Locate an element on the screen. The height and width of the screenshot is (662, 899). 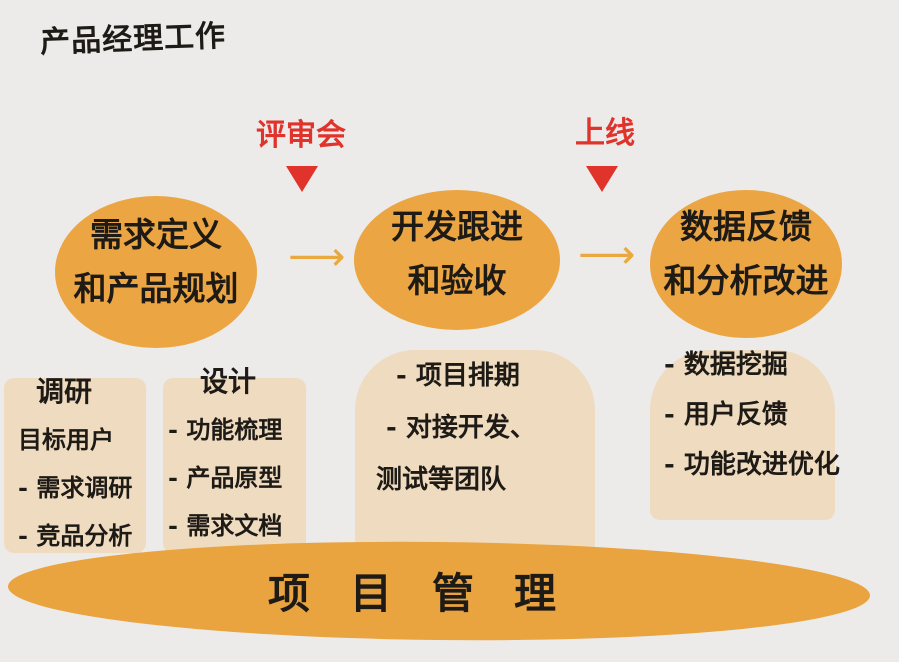
data-list: - 数据挖掘 - 用户反馈 - 功能改进优化 is located at coordinates (752, 415).